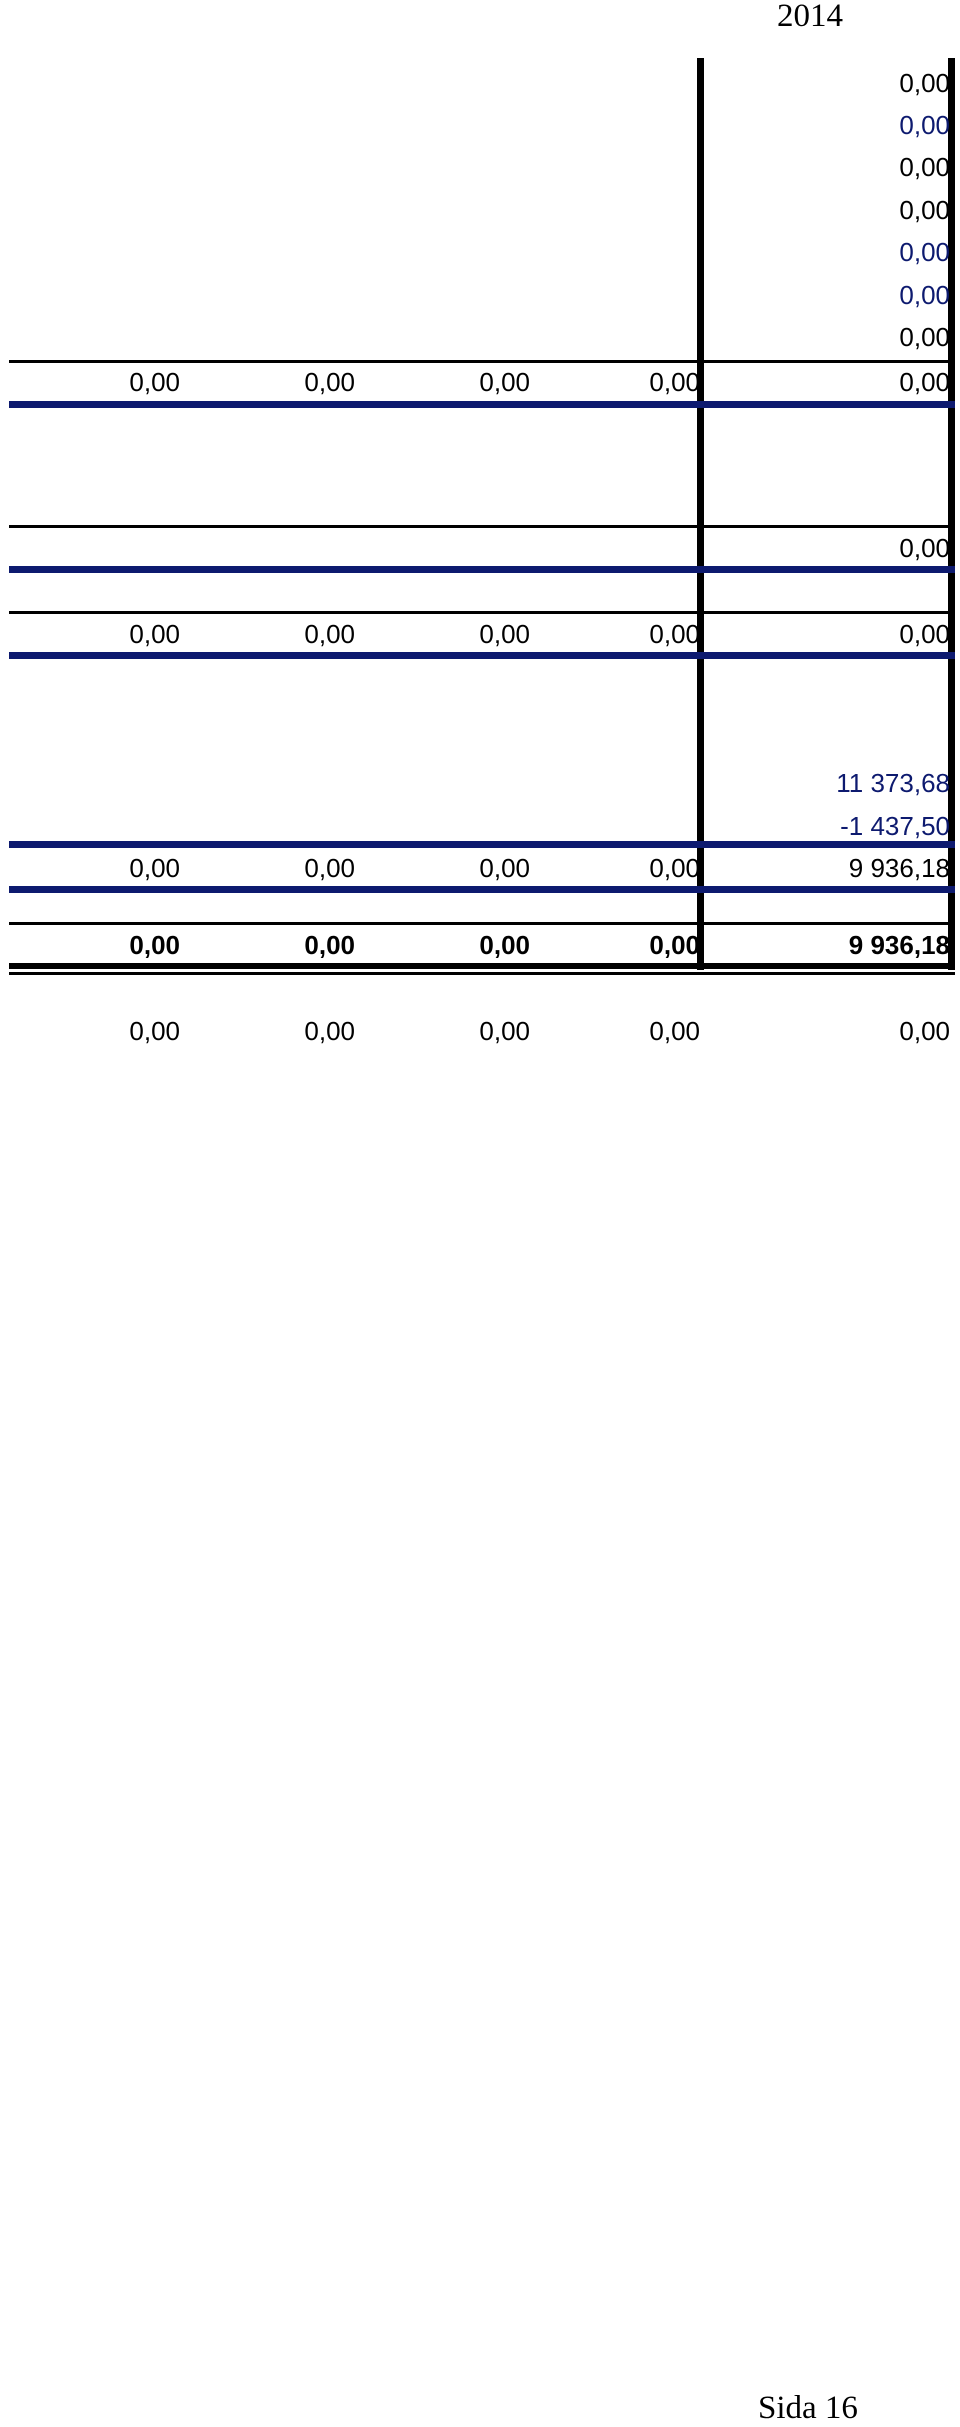  What do you see at coordinates (808, 2408) in the screenshot?
I see `page-number: Sida 16` at bounding box center [808, 2408].